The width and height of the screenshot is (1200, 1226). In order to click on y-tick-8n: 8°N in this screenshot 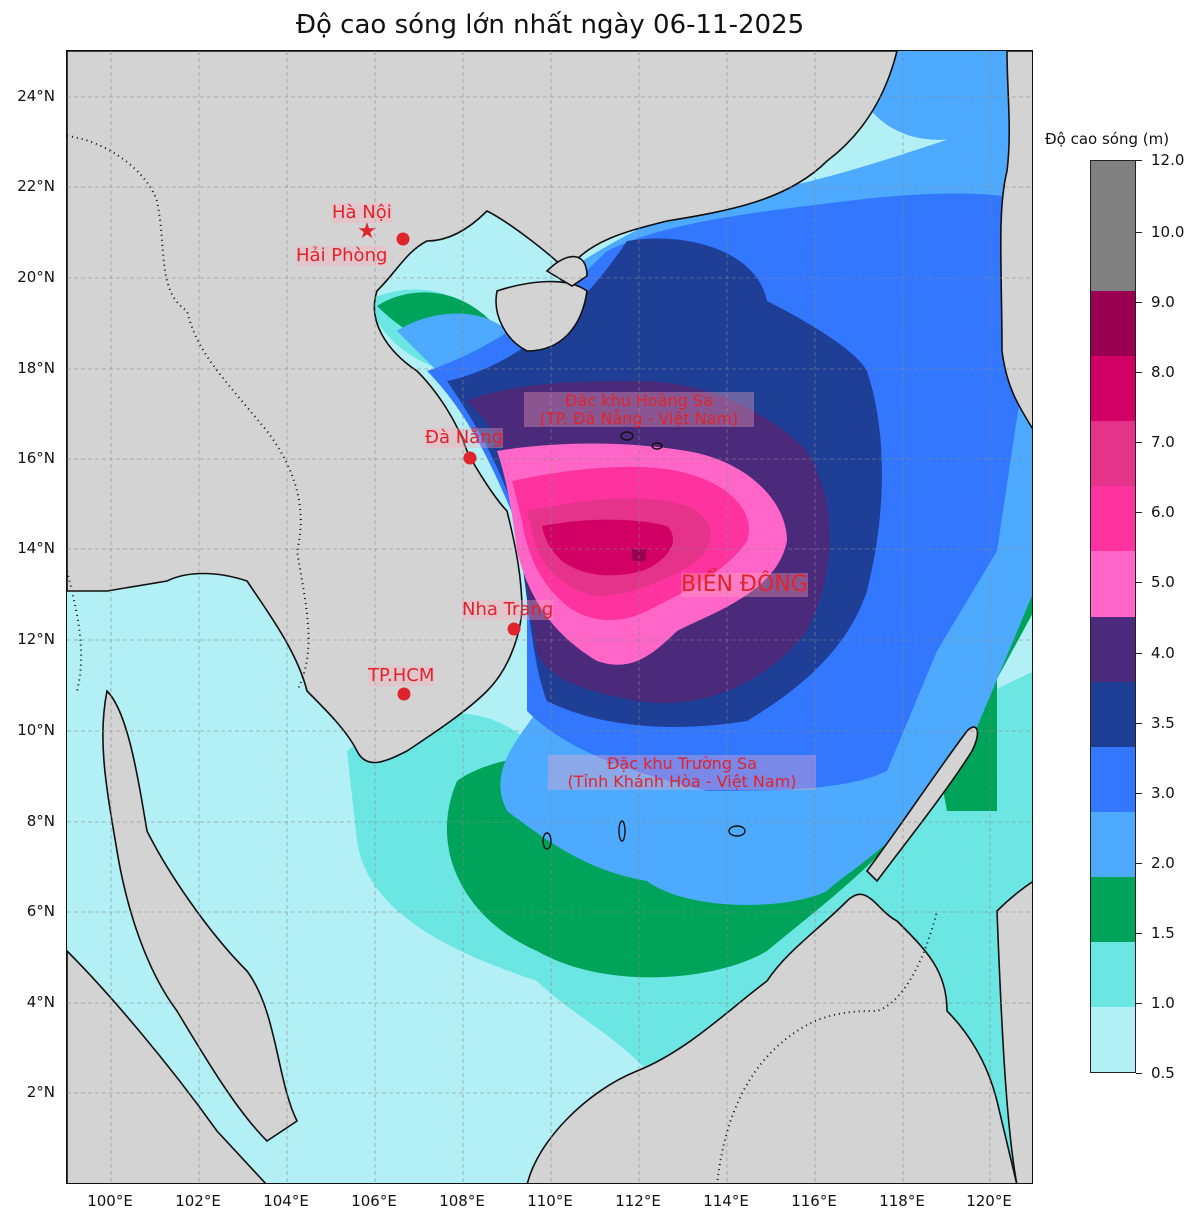, I will do `click(40, 821)`.